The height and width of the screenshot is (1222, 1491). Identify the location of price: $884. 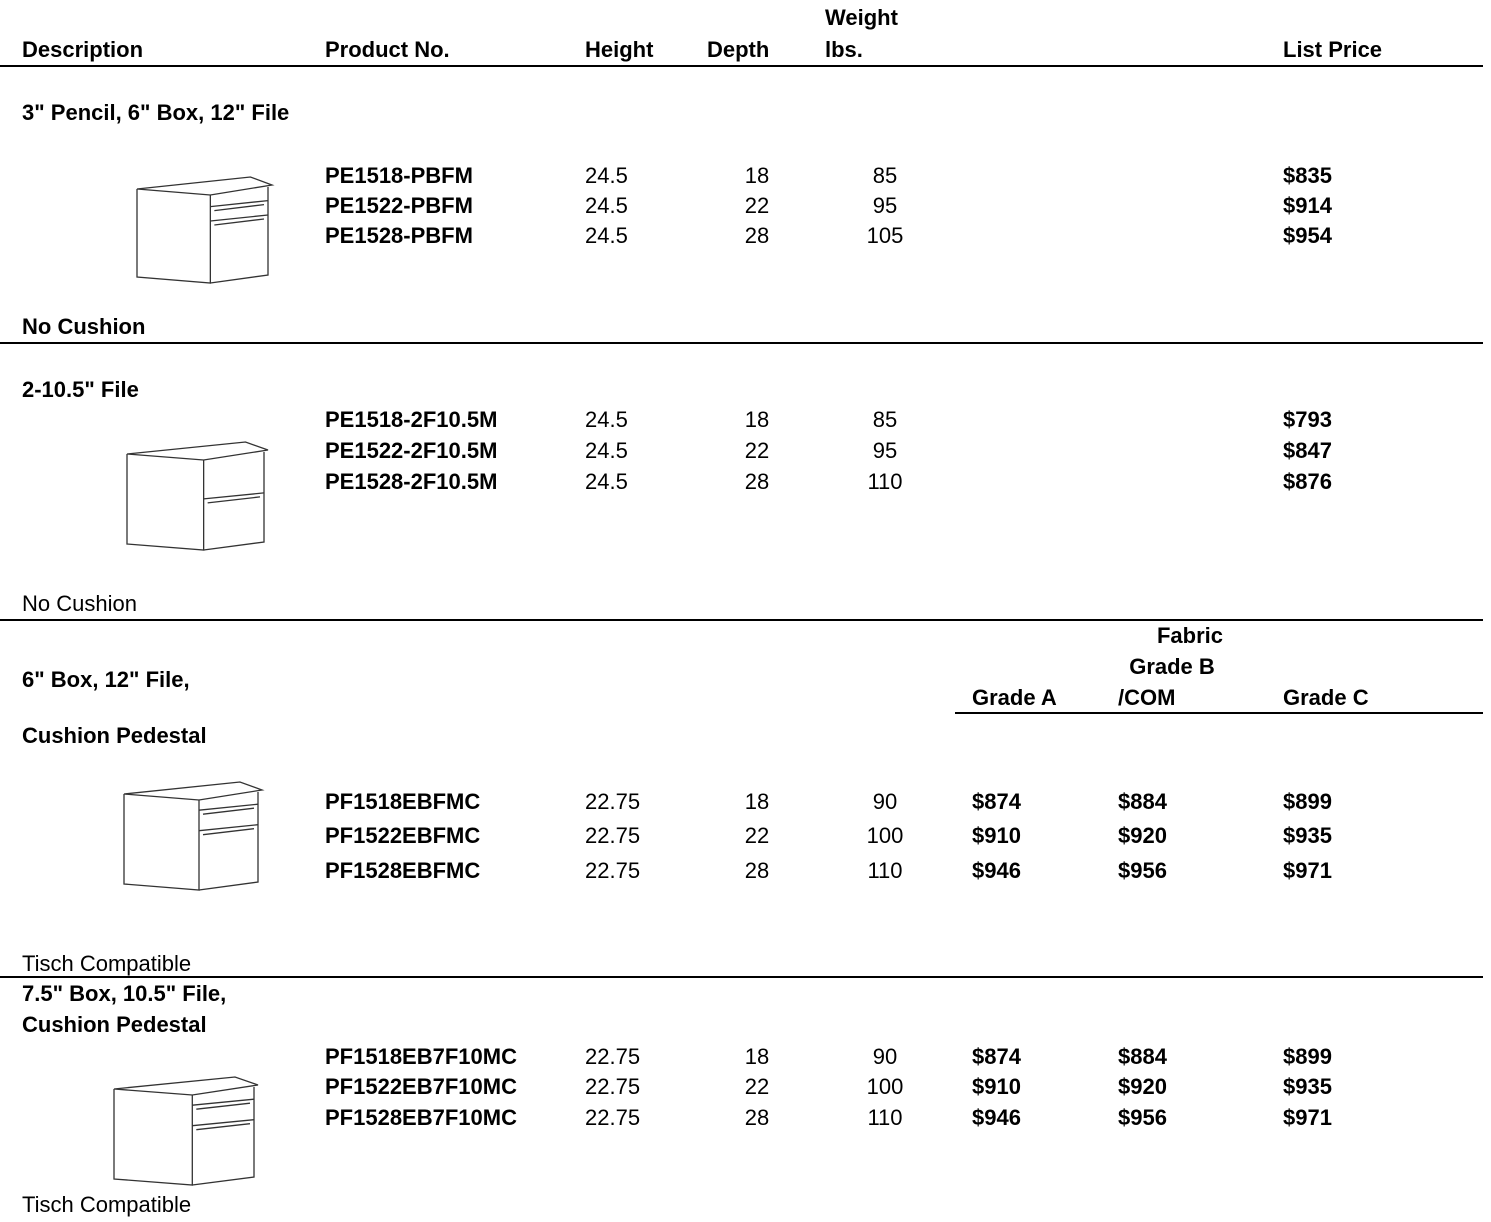
(1142, 1056).